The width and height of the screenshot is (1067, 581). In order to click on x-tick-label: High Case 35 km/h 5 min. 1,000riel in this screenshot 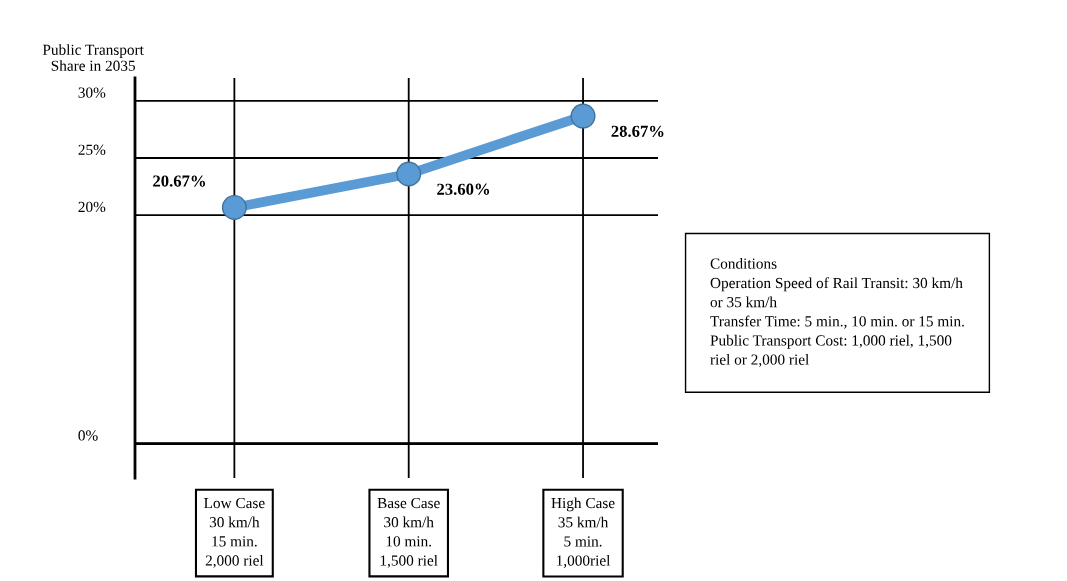, I will do `click(583, 532)`.